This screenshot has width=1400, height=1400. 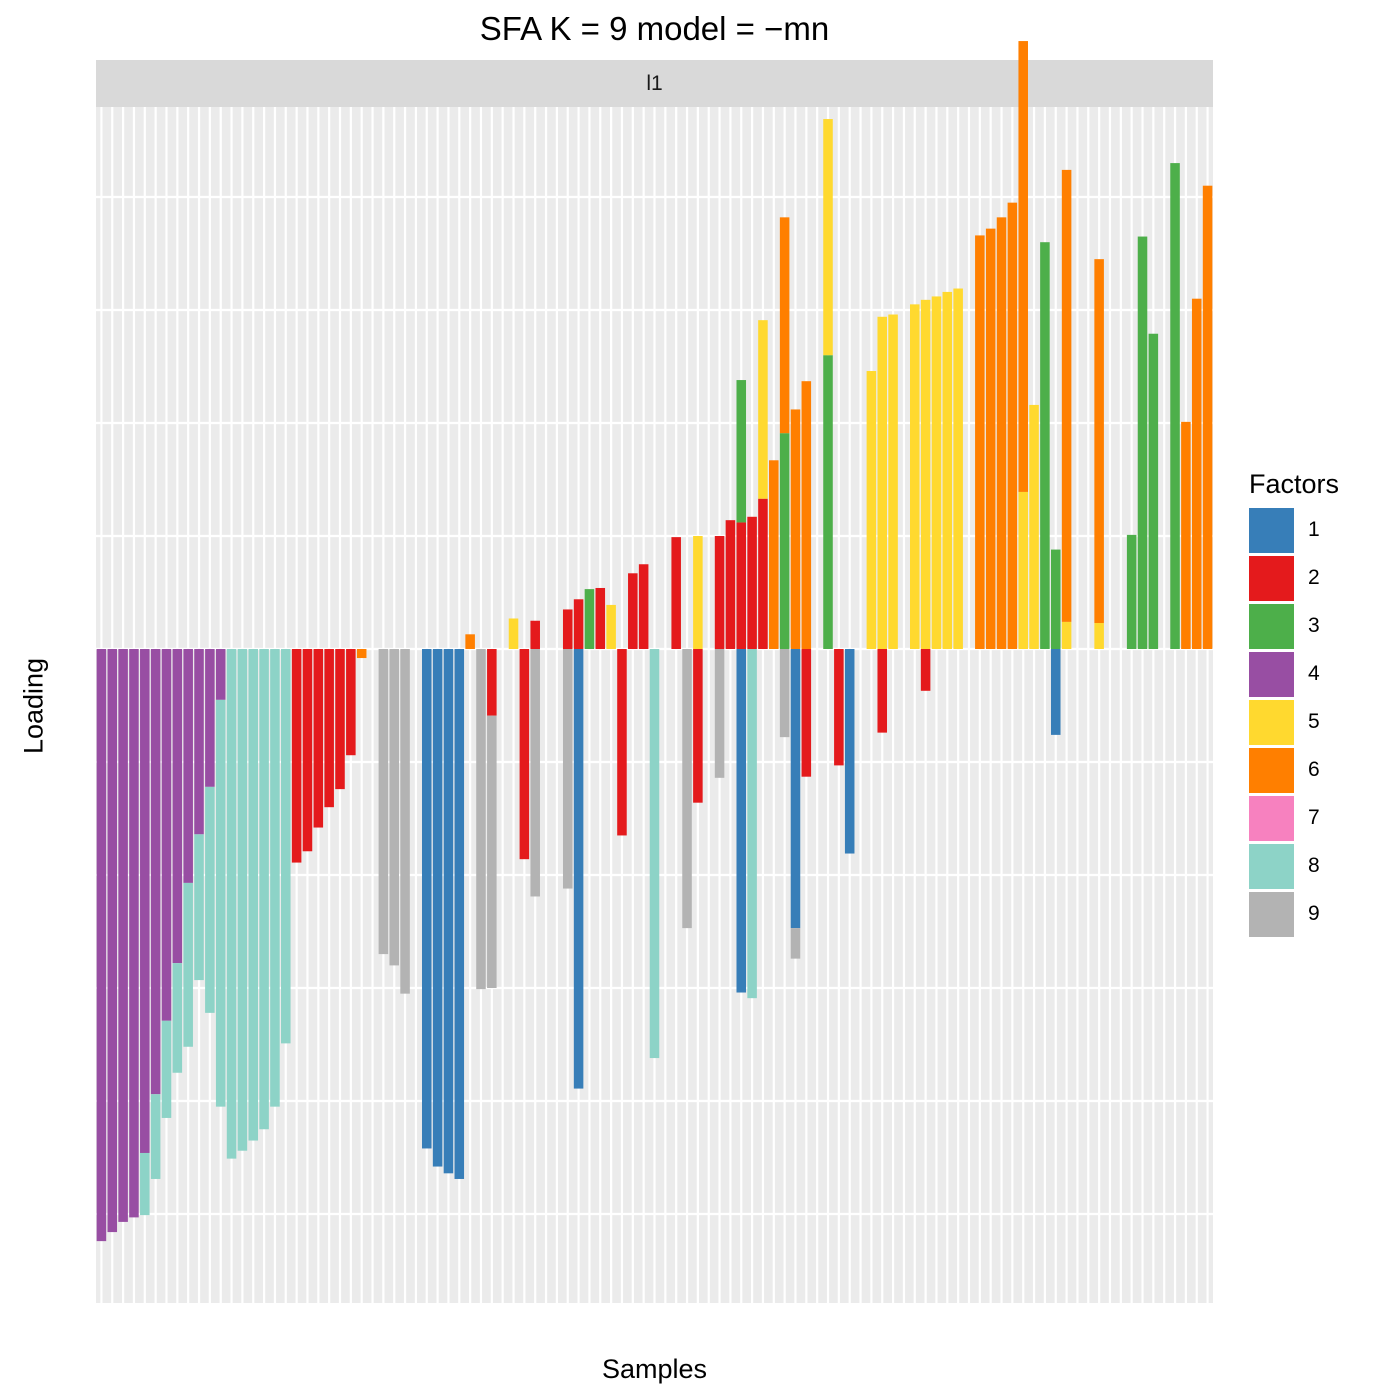 I want to click on legend-title: Factors, so click(x=1294, y=484).